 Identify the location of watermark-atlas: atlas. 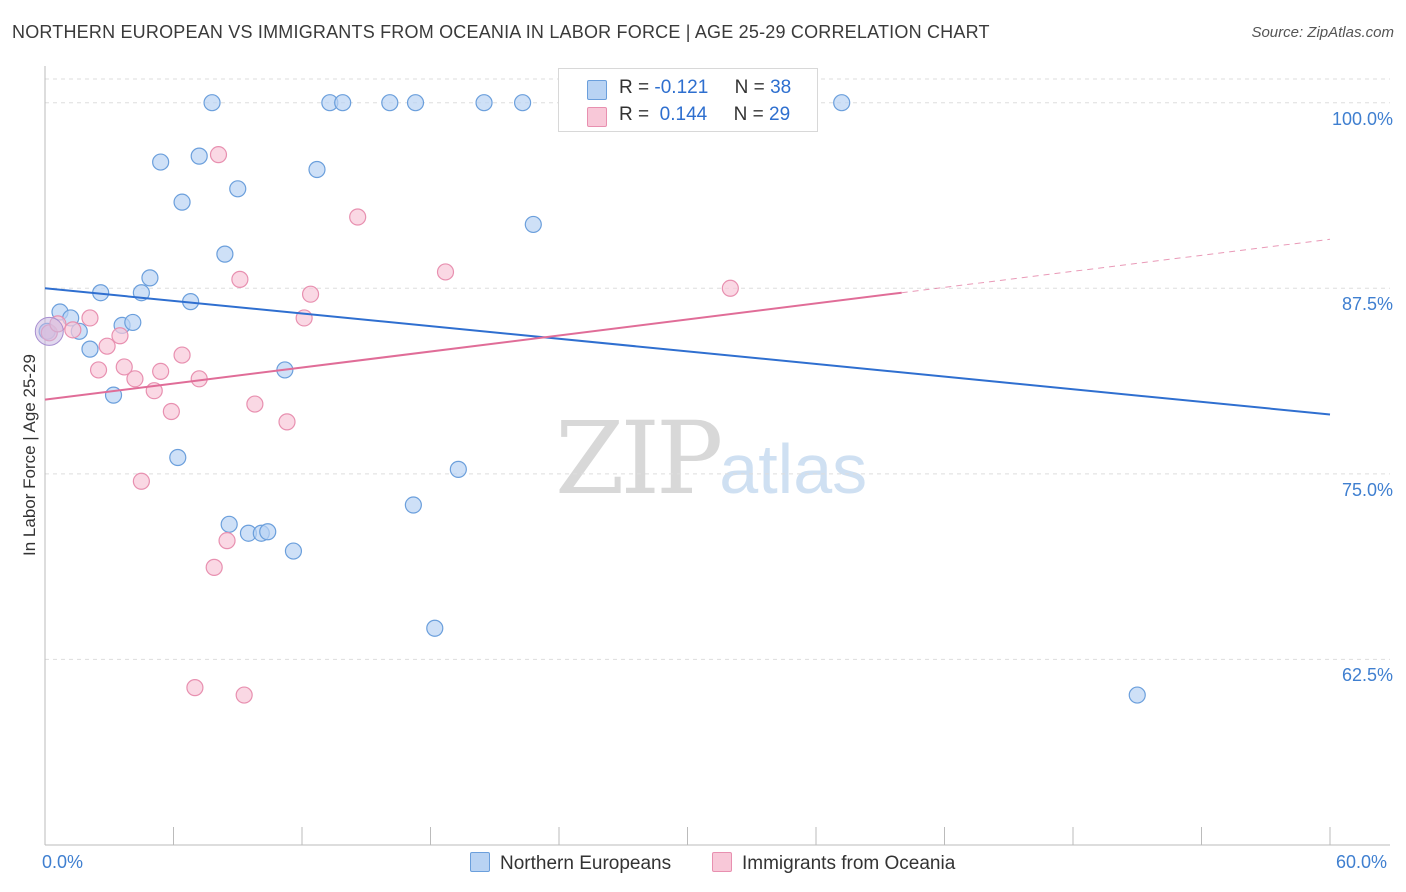
(793, 469).